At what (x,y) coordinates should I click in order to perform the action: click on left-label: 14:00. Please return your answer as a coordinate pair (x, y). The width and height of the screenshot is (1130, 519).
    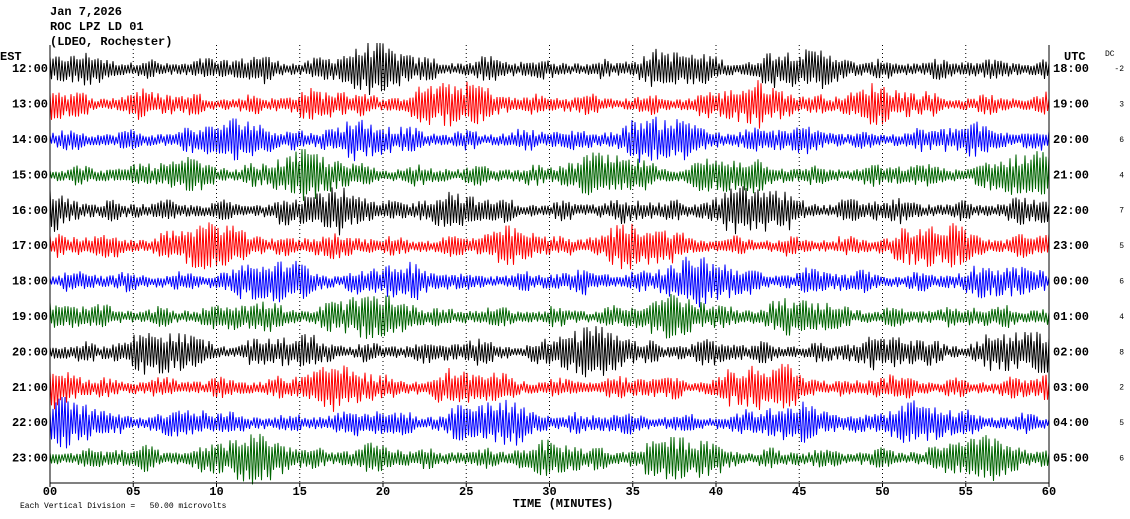
    Looking at the image, I should click on (30, 140).